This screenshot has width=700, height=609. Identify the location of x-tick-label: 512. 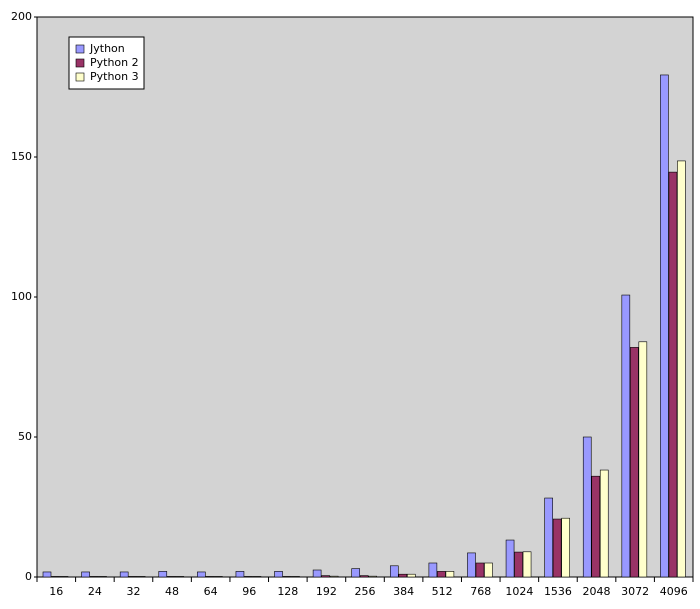
(442, 591).